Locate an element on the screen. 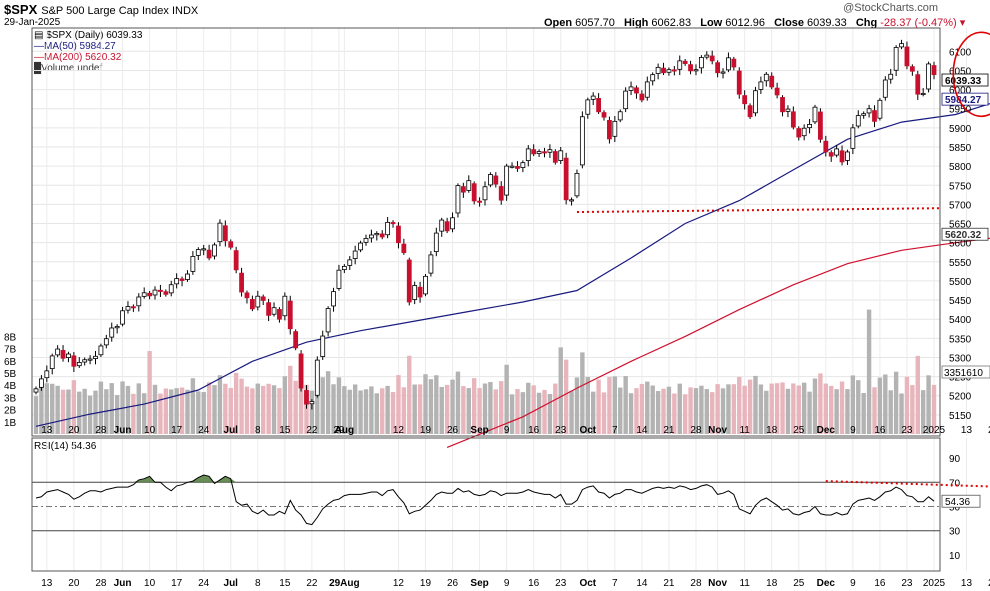 This screenshot has height=591, width=990. x-tick-label: 9 is located at coordinates (507, 430).